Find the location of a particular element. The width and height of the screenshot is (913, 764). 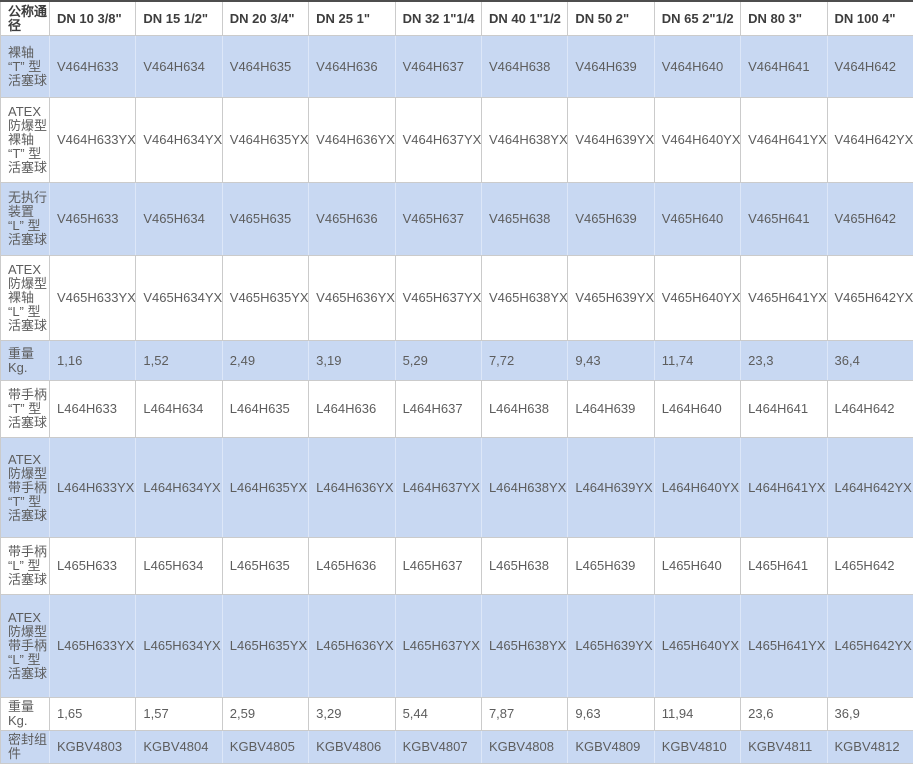

table-cell: V464H637YX is located at coordinates (438, 140).